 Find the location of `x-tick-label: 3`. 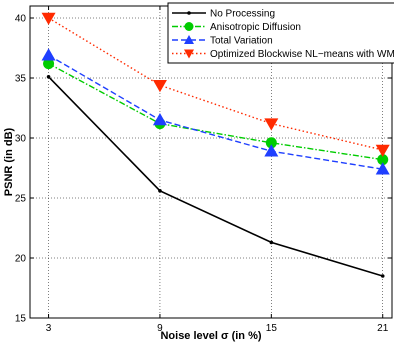

x-tick-label: 3 is located at coordinates (49, 328).